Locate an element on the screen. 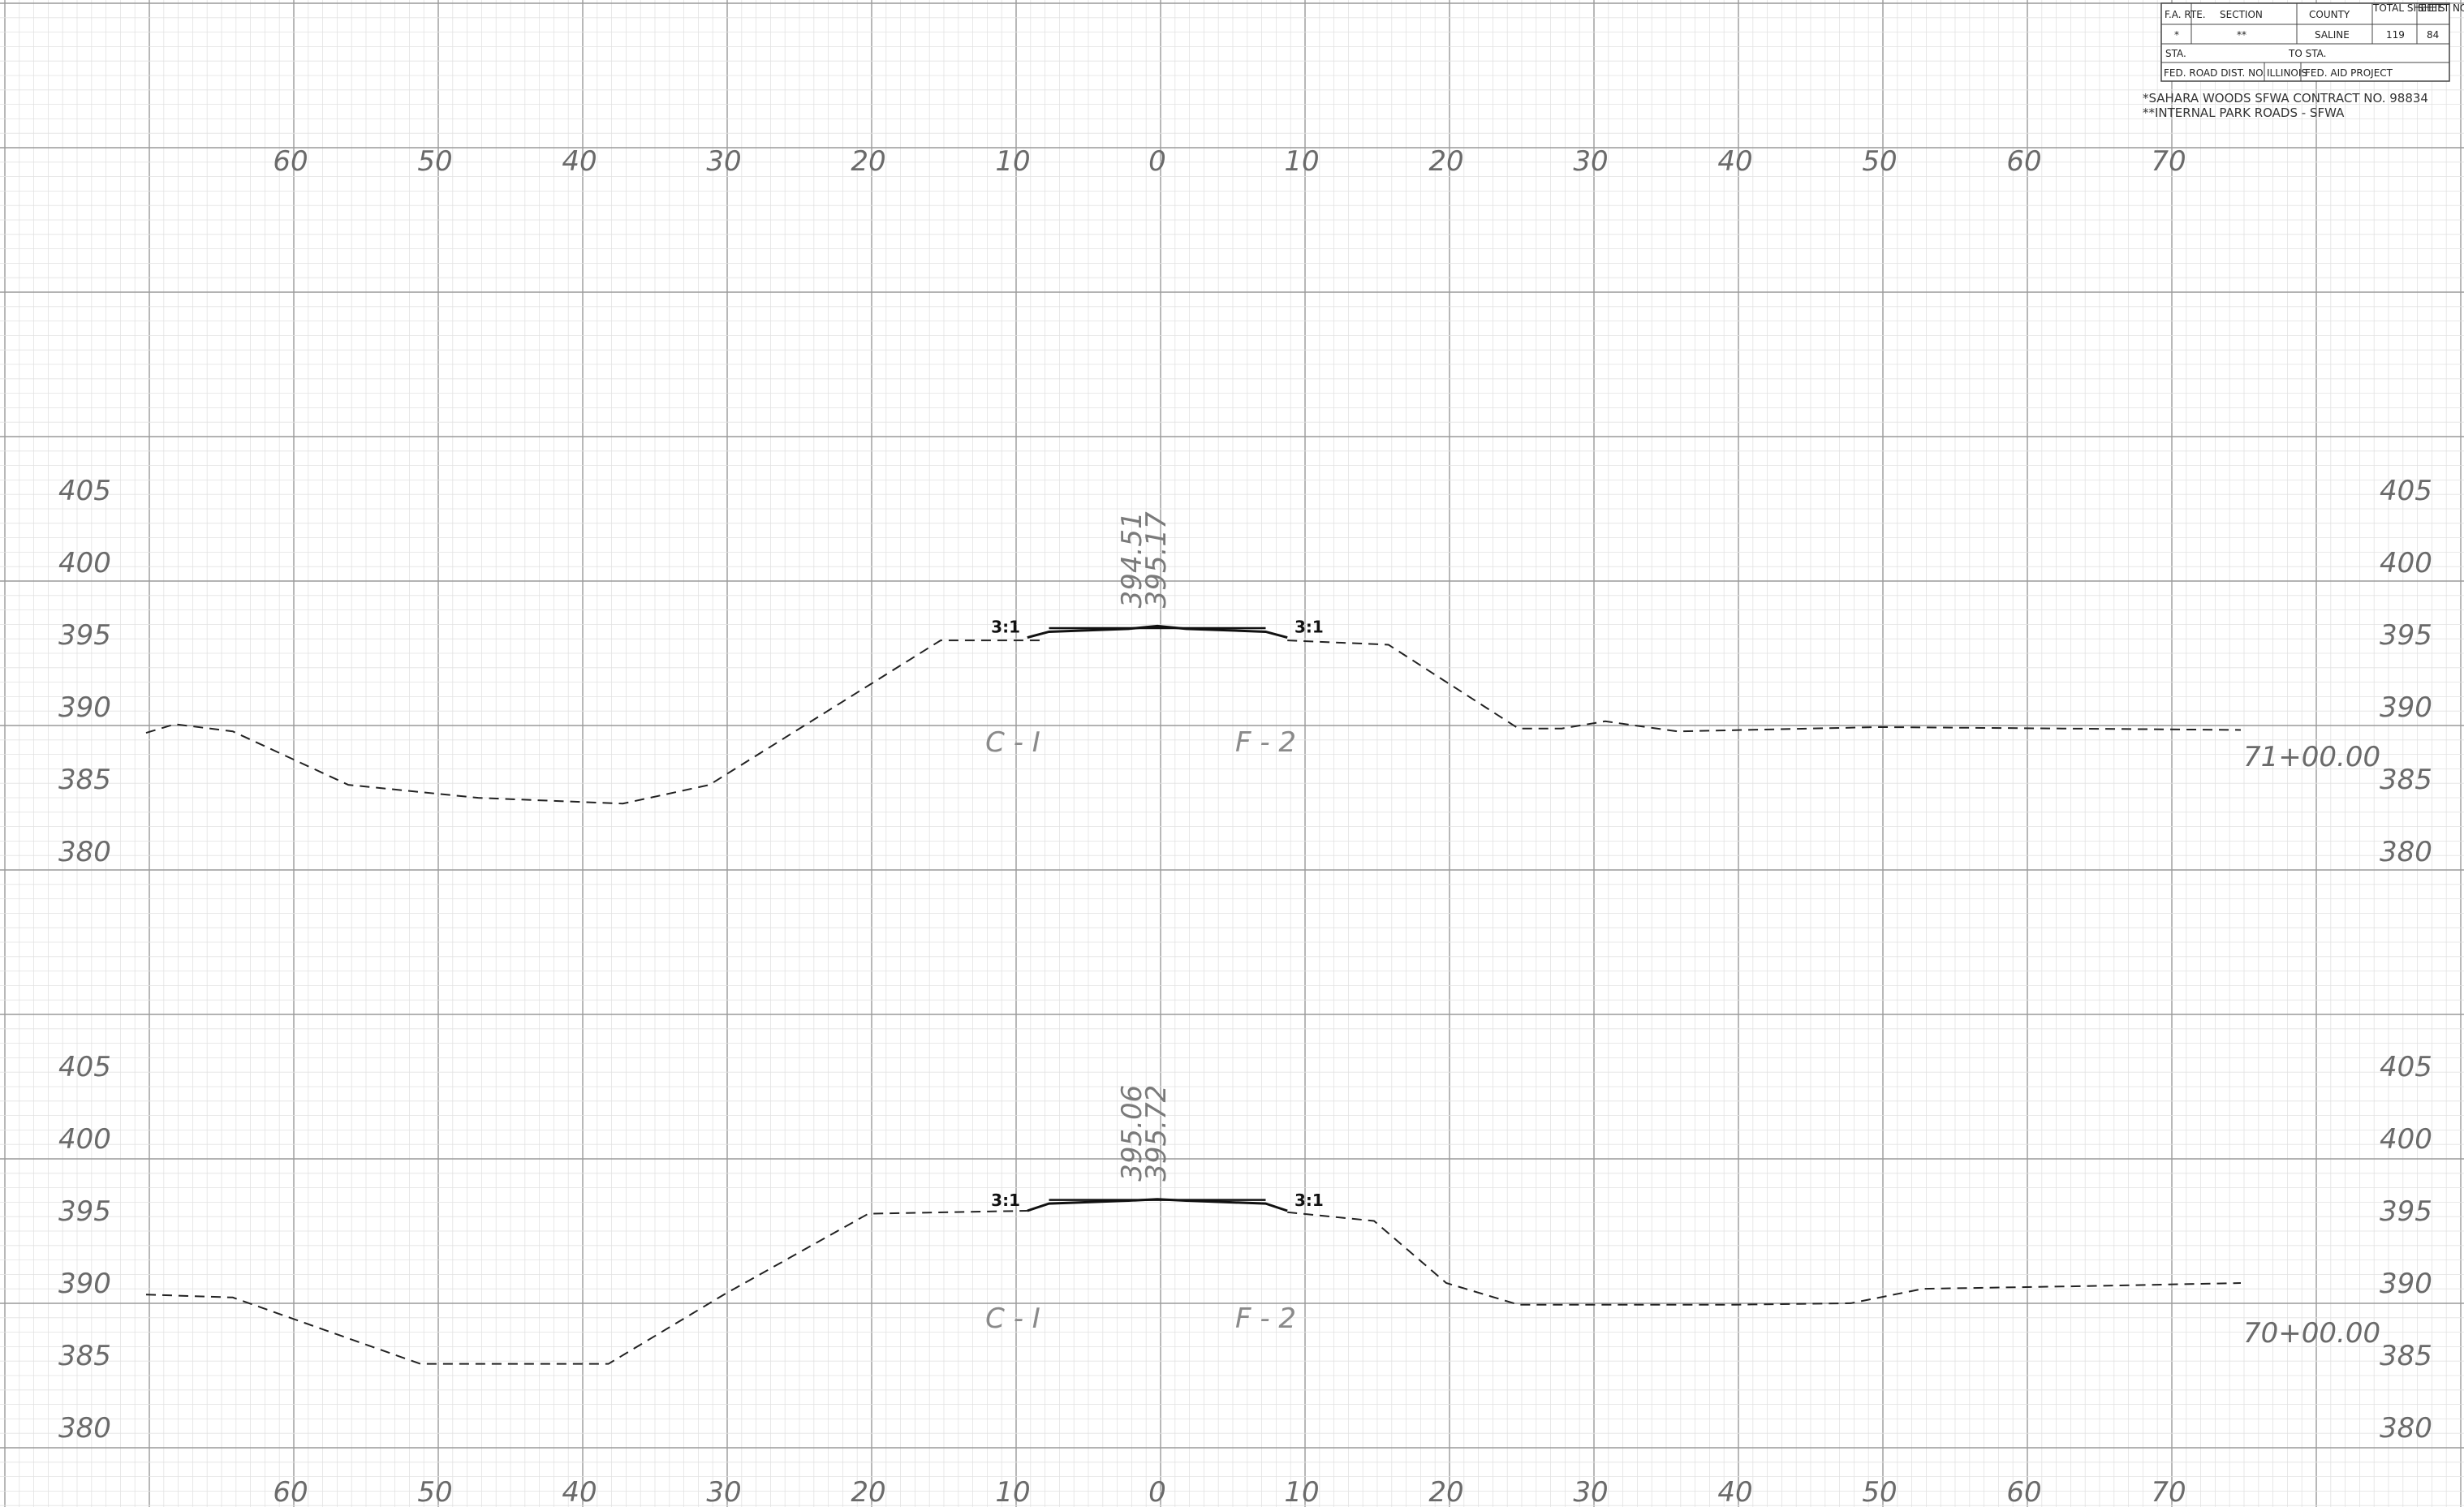 The image size is (2464, 1507). tb-to-sta-label: TO STA. is located at coordinates (2307, 53).